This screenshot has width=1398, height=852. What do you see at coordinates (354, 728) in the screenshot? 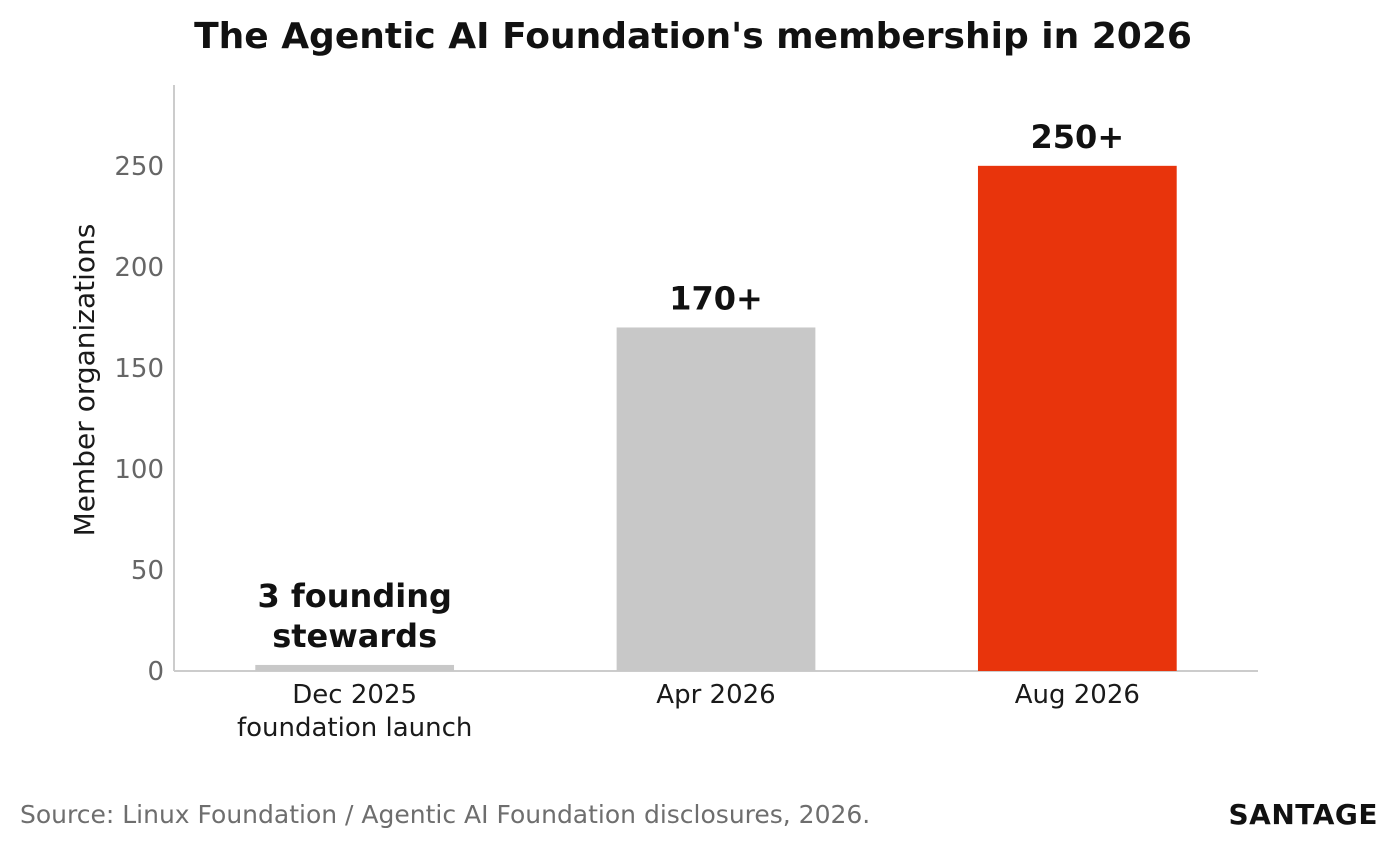
I see `x-tick-label-line: foundation launch` at bounding box center [354, 728].